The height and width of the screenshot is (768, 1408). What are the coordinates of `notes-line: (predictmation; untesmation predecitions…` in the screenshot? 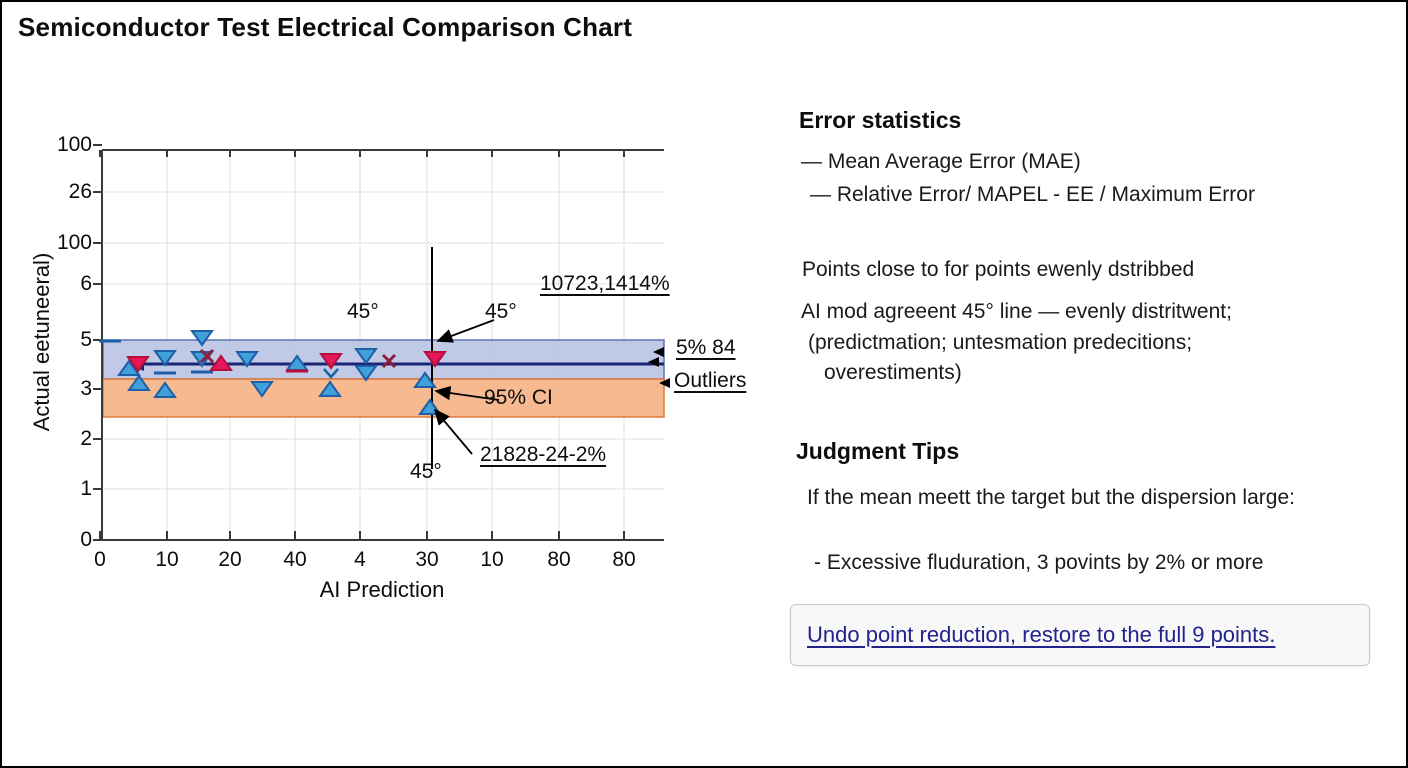 It's located at (1000, 342).